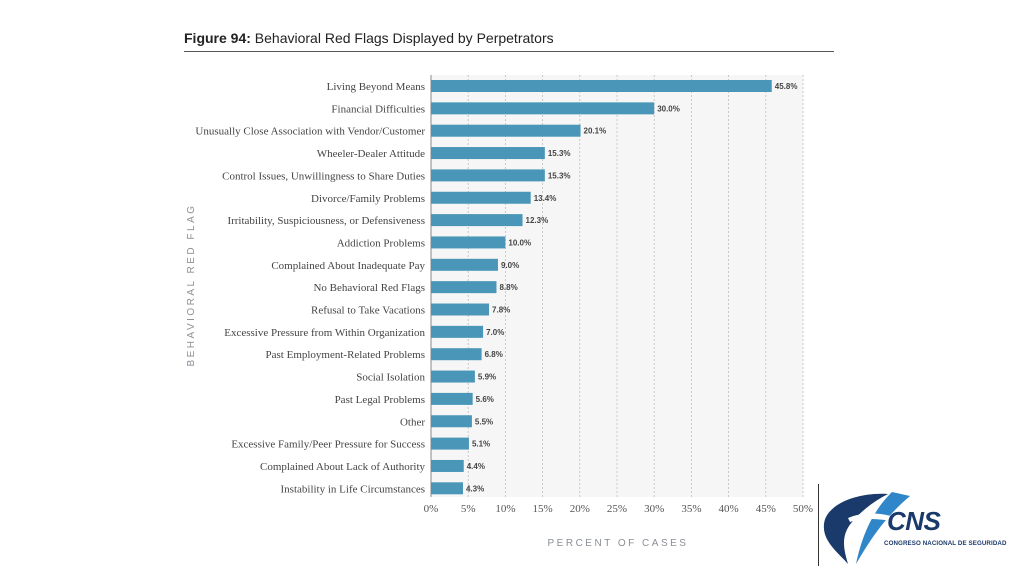 This screenshot has width=1024, height=576. What do you see at coordinates (618, 543) in the screenshot?
I see `x-axis-title: PERCENT OF CASES` at bounding box center [618, 543].